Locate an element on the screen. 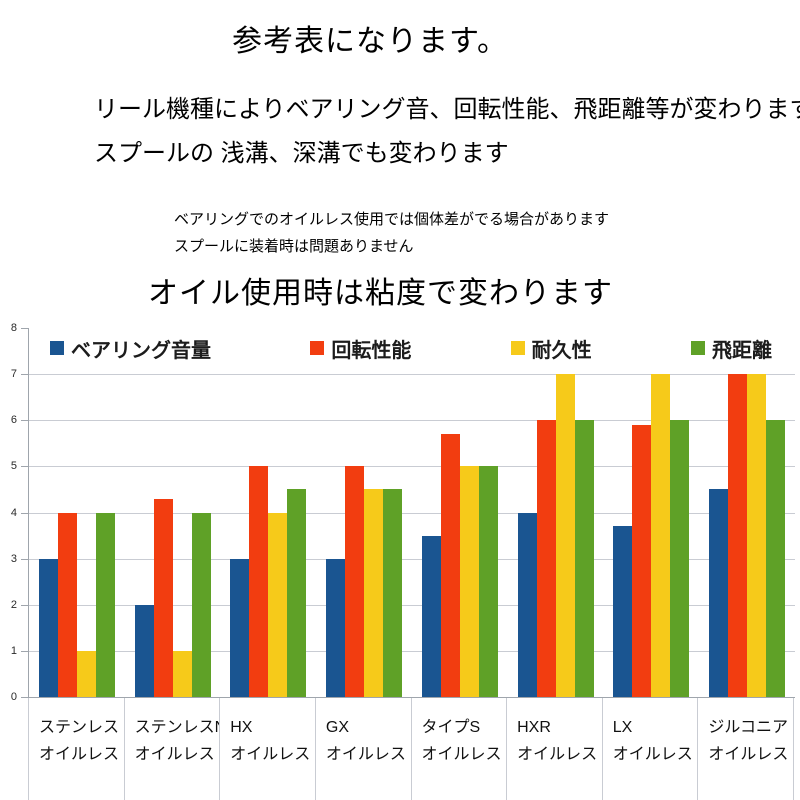 The width and height of the screenshot is (800, 800). bar-ベアリング音量-ステンレスN is located at coordinates (144, 650).